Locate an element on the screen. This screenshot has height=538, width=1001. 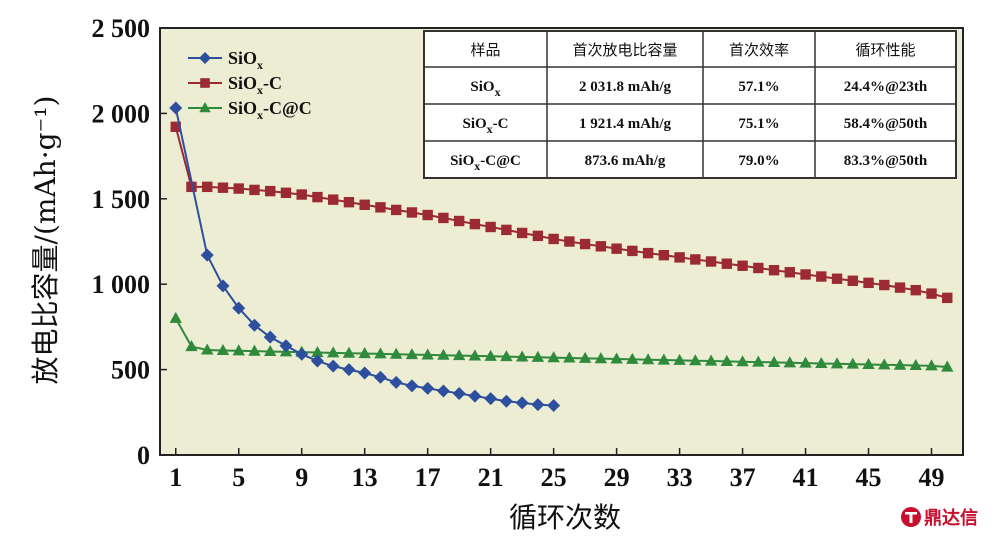
x-tick-label: 1 is located at coordinates (175, 477).